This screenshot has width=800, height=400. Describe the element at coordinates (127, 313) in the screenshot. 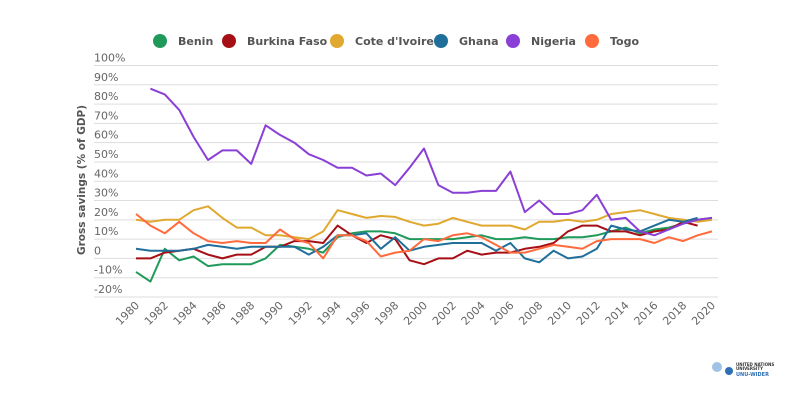

I see `x-tick-label: 1980` at that location.